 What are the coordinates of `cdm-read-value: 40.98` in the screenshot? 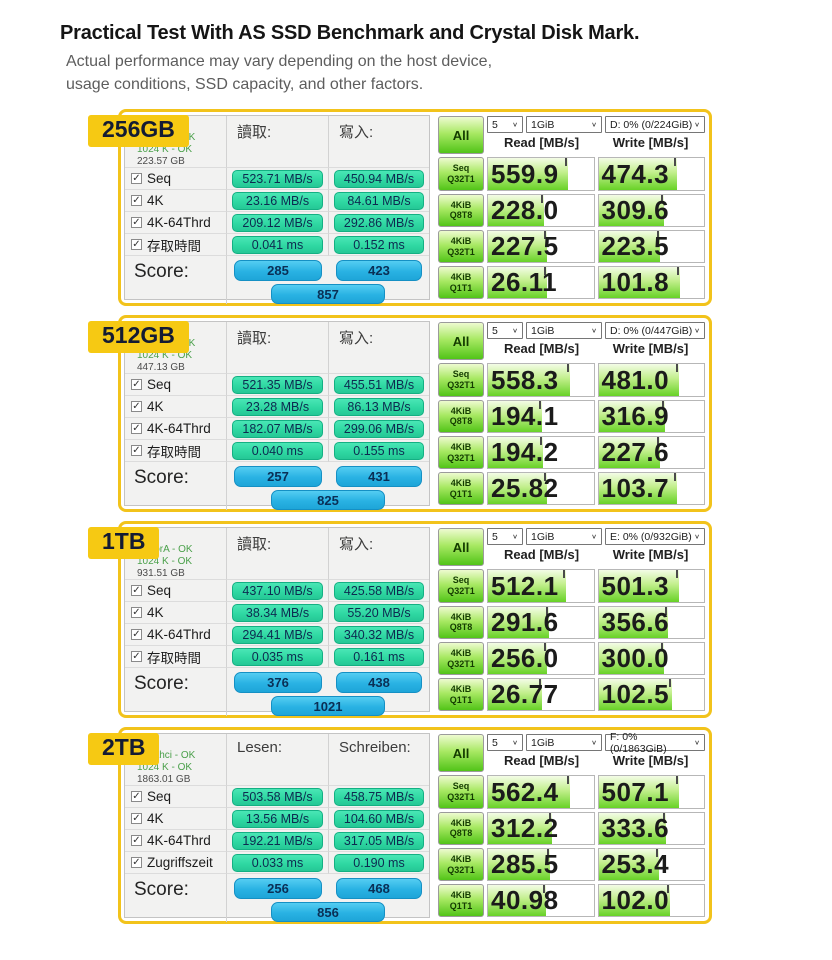 It's located at (525, 900).